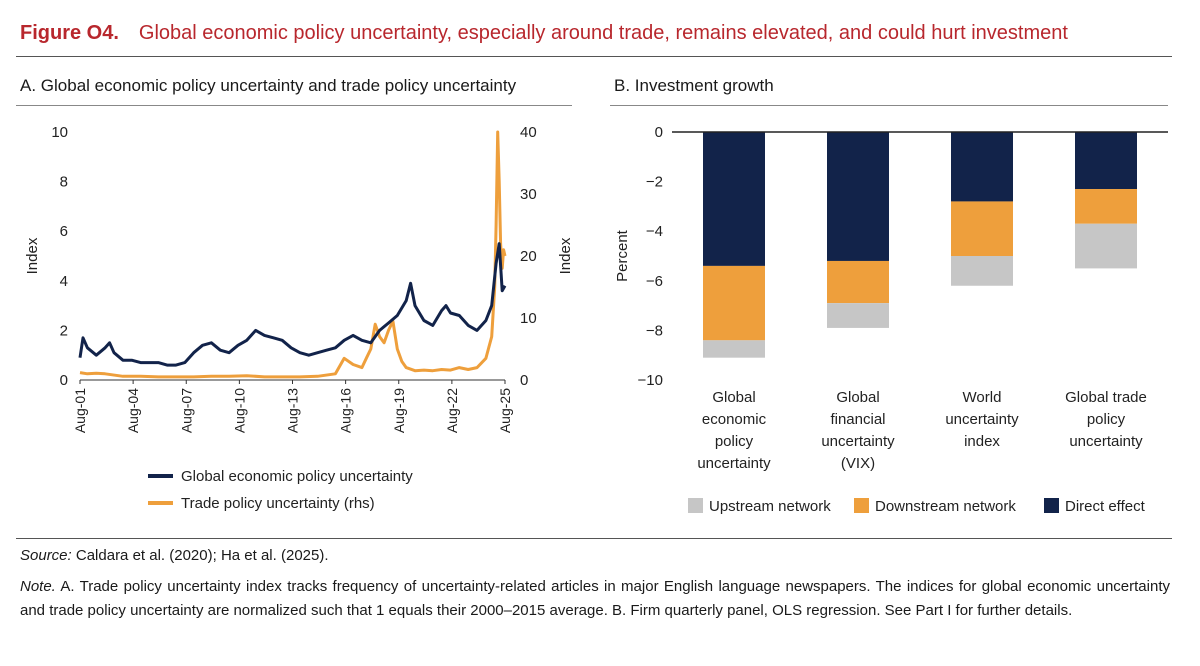 The image size is (1200, 666). I want to click on y-tick-label: 0, so click(659, 132).